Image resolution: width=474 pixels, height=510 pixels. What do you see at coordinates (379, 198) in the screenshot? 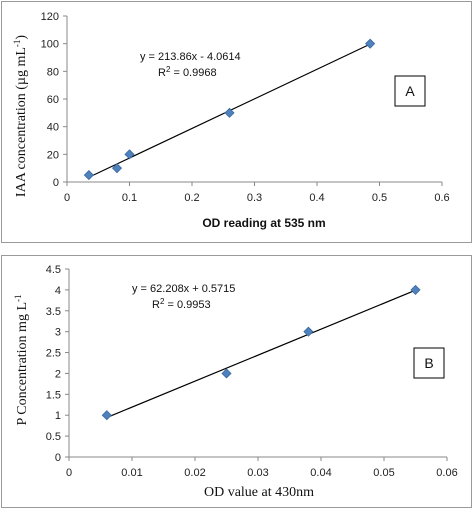
I see `chart-a-x-tick-label: 0.5` at bounding box center [379, 198].